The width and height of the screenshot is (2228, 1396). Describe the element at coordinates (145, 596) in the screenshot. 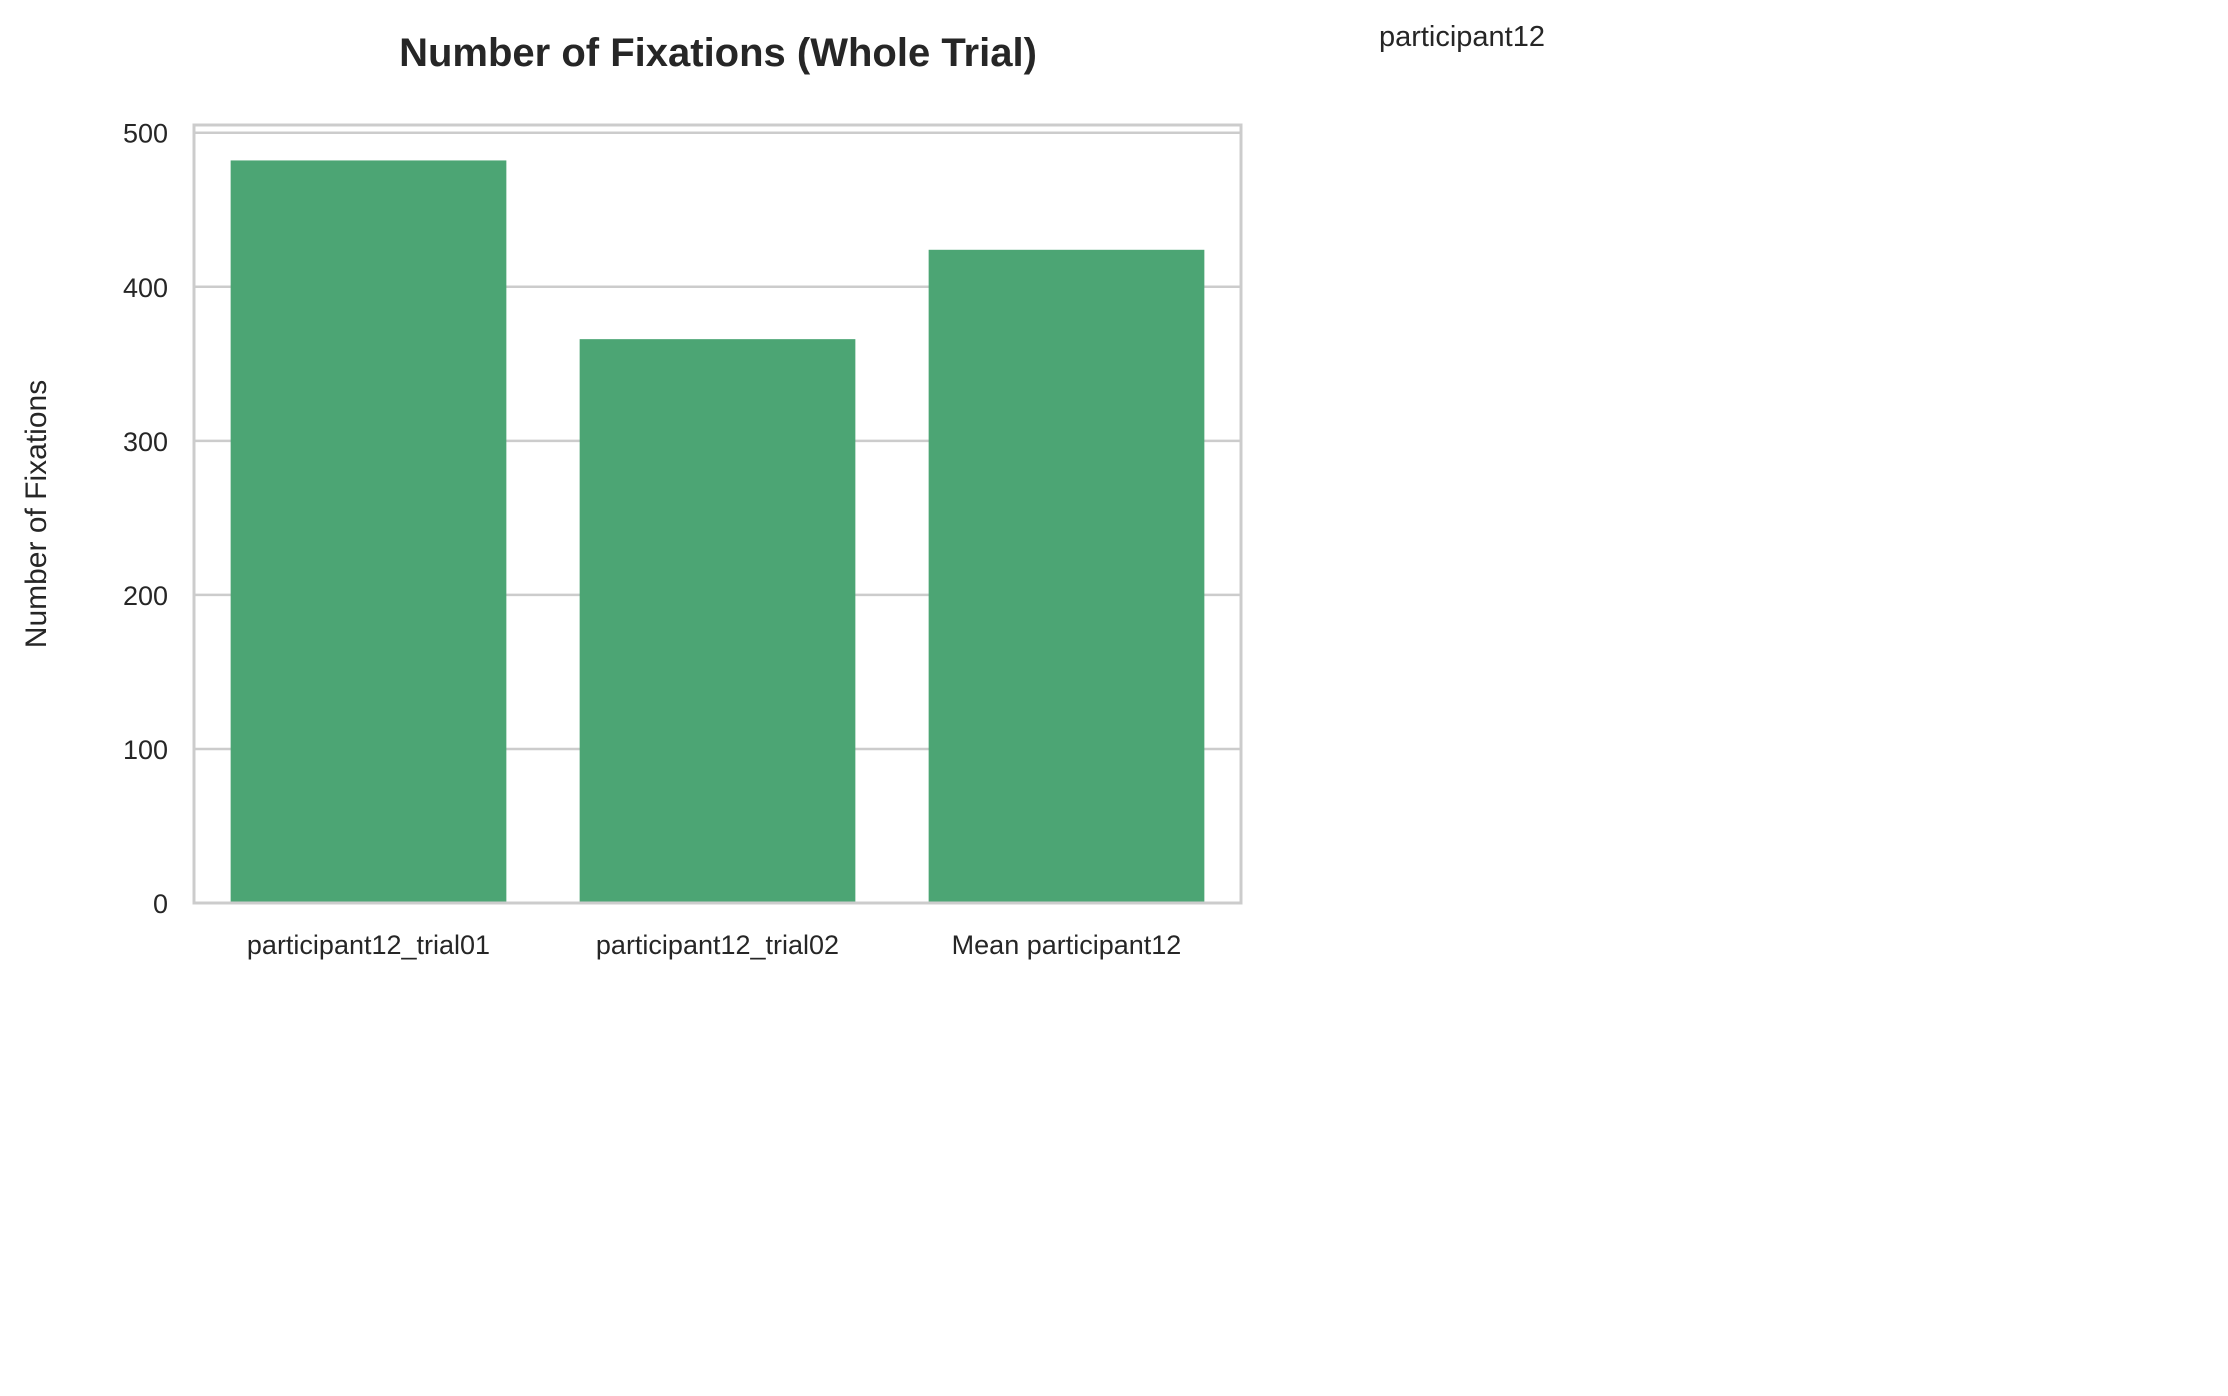

I see `y-tick-label: 200` at that location.